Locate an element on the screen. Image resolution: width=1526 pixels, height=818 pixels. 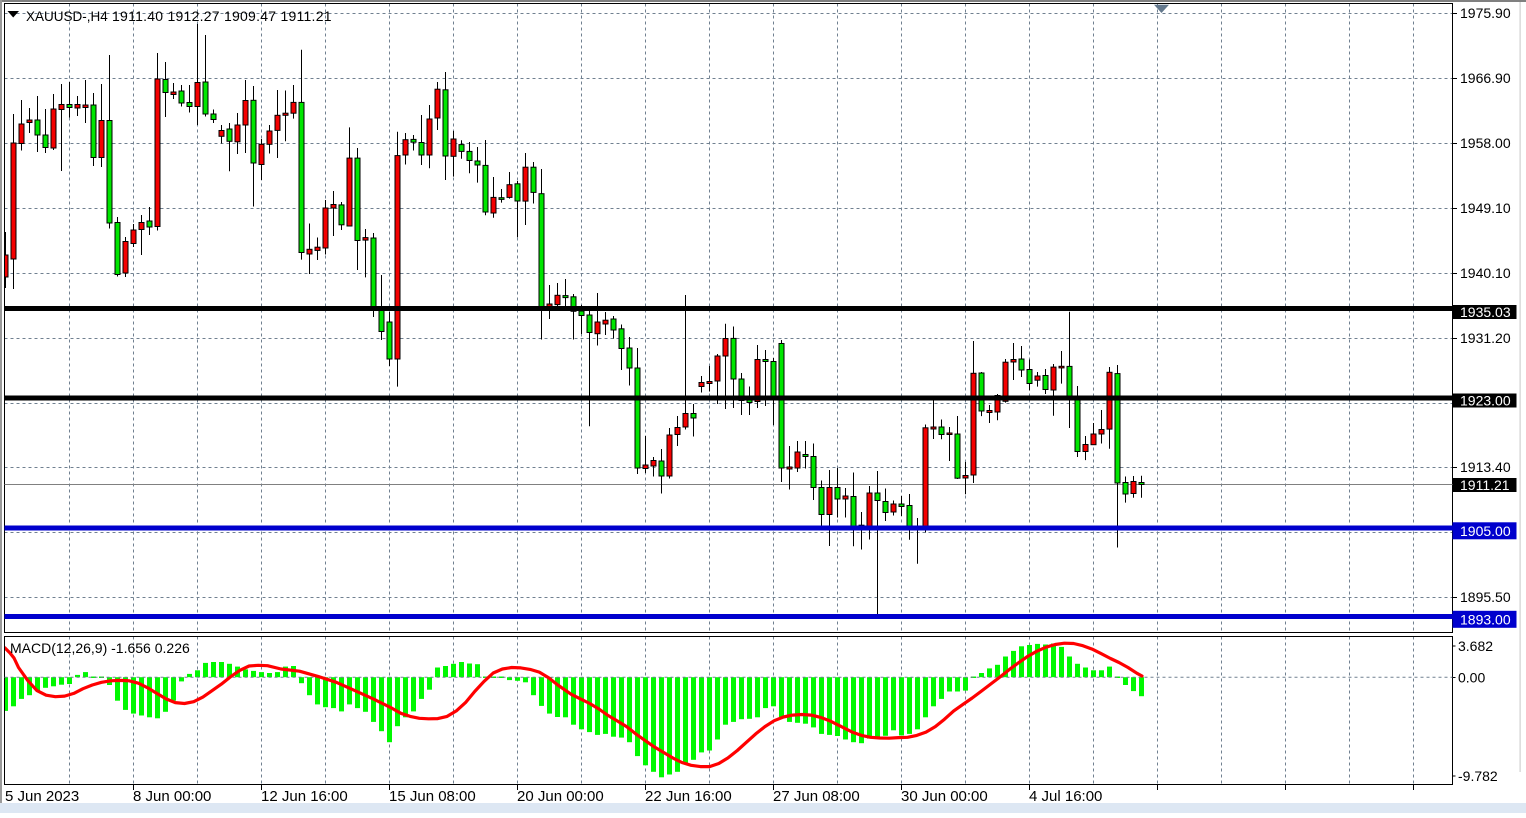
svg-text: 1931.20 is located at coordinates (1485, 338).